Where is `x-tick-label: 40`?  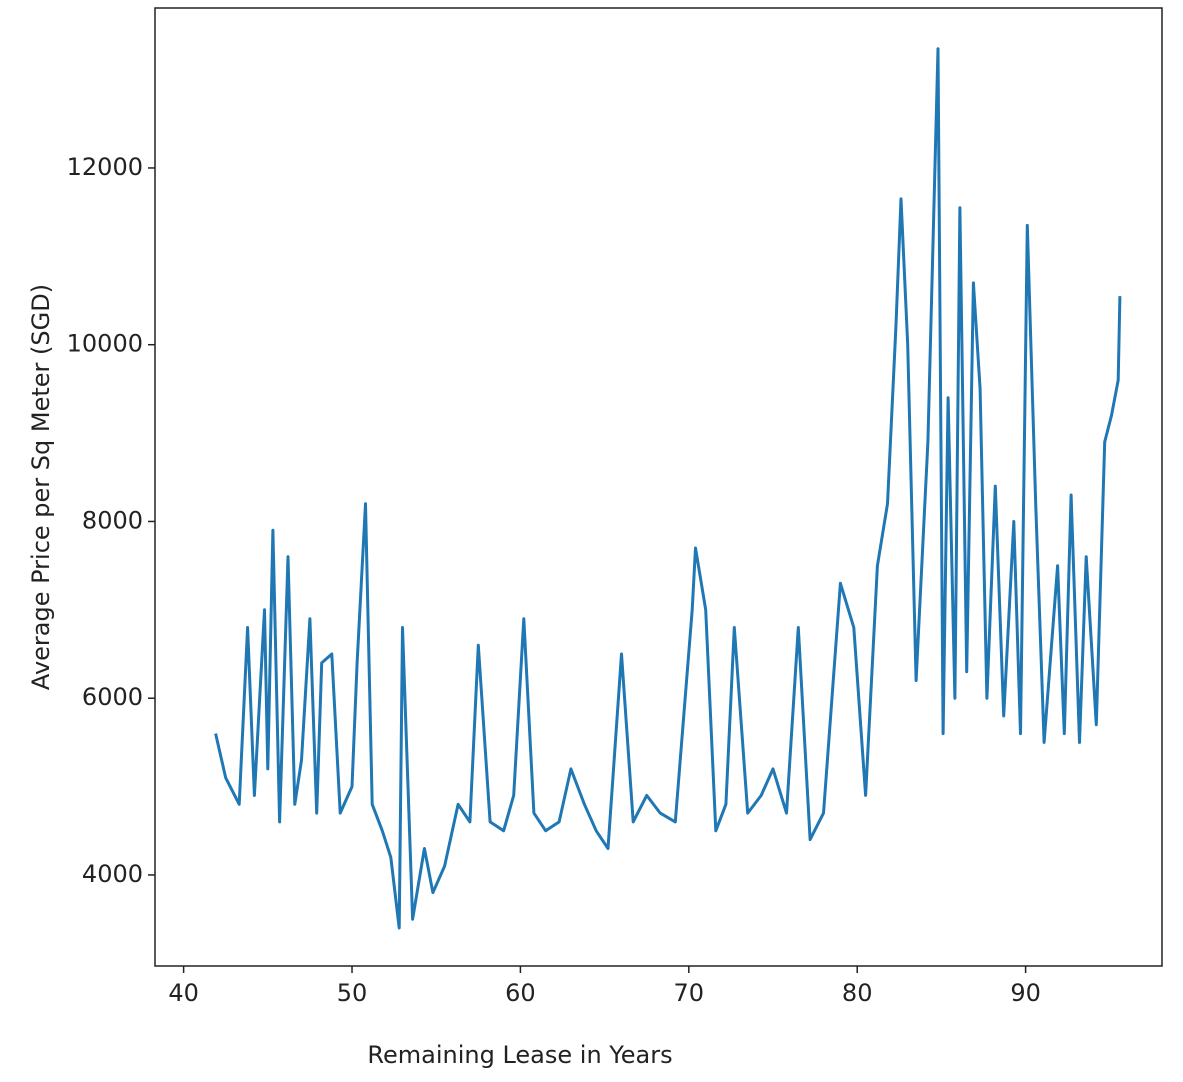
x-tick-label: 40 is located at coordinates (183, 993).